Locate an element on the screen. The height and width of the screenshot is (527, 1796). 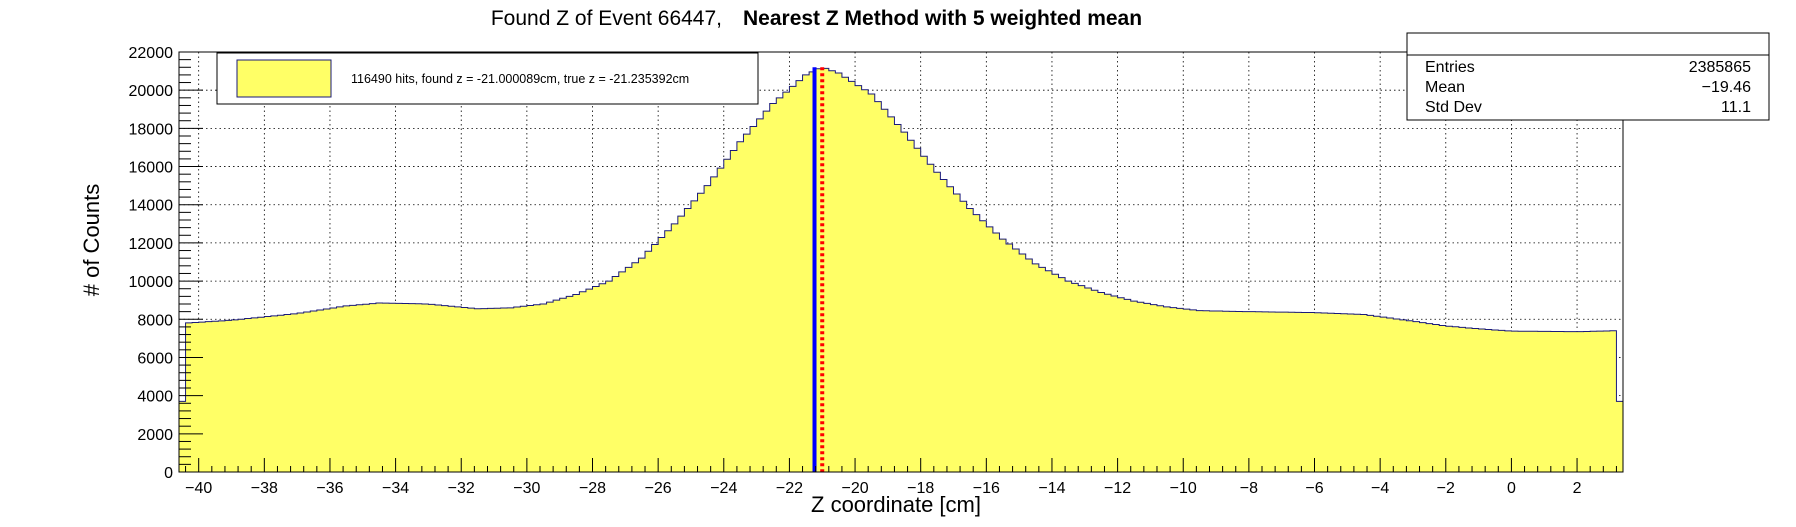
z-markers is located at coordinates (818, 269).